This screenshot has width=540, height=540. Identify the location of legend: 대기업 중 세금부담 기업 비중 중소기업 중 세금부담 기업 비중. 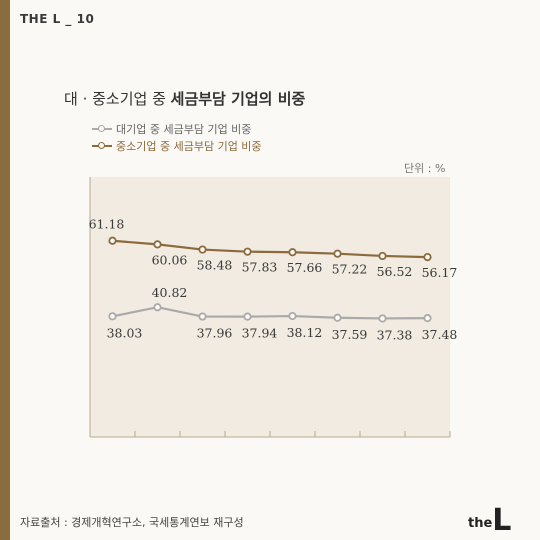
(177, 137).